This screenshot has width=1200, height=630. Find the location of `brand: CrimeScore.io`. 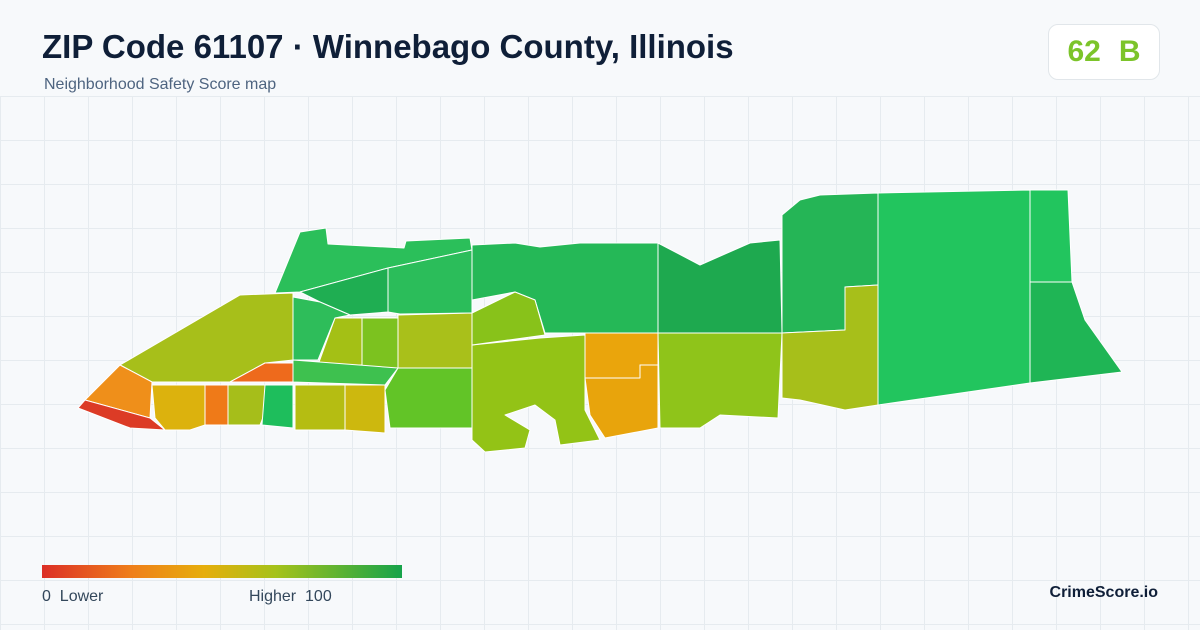

brand: CrimeScore.io is located at coordinates (1103, 592).